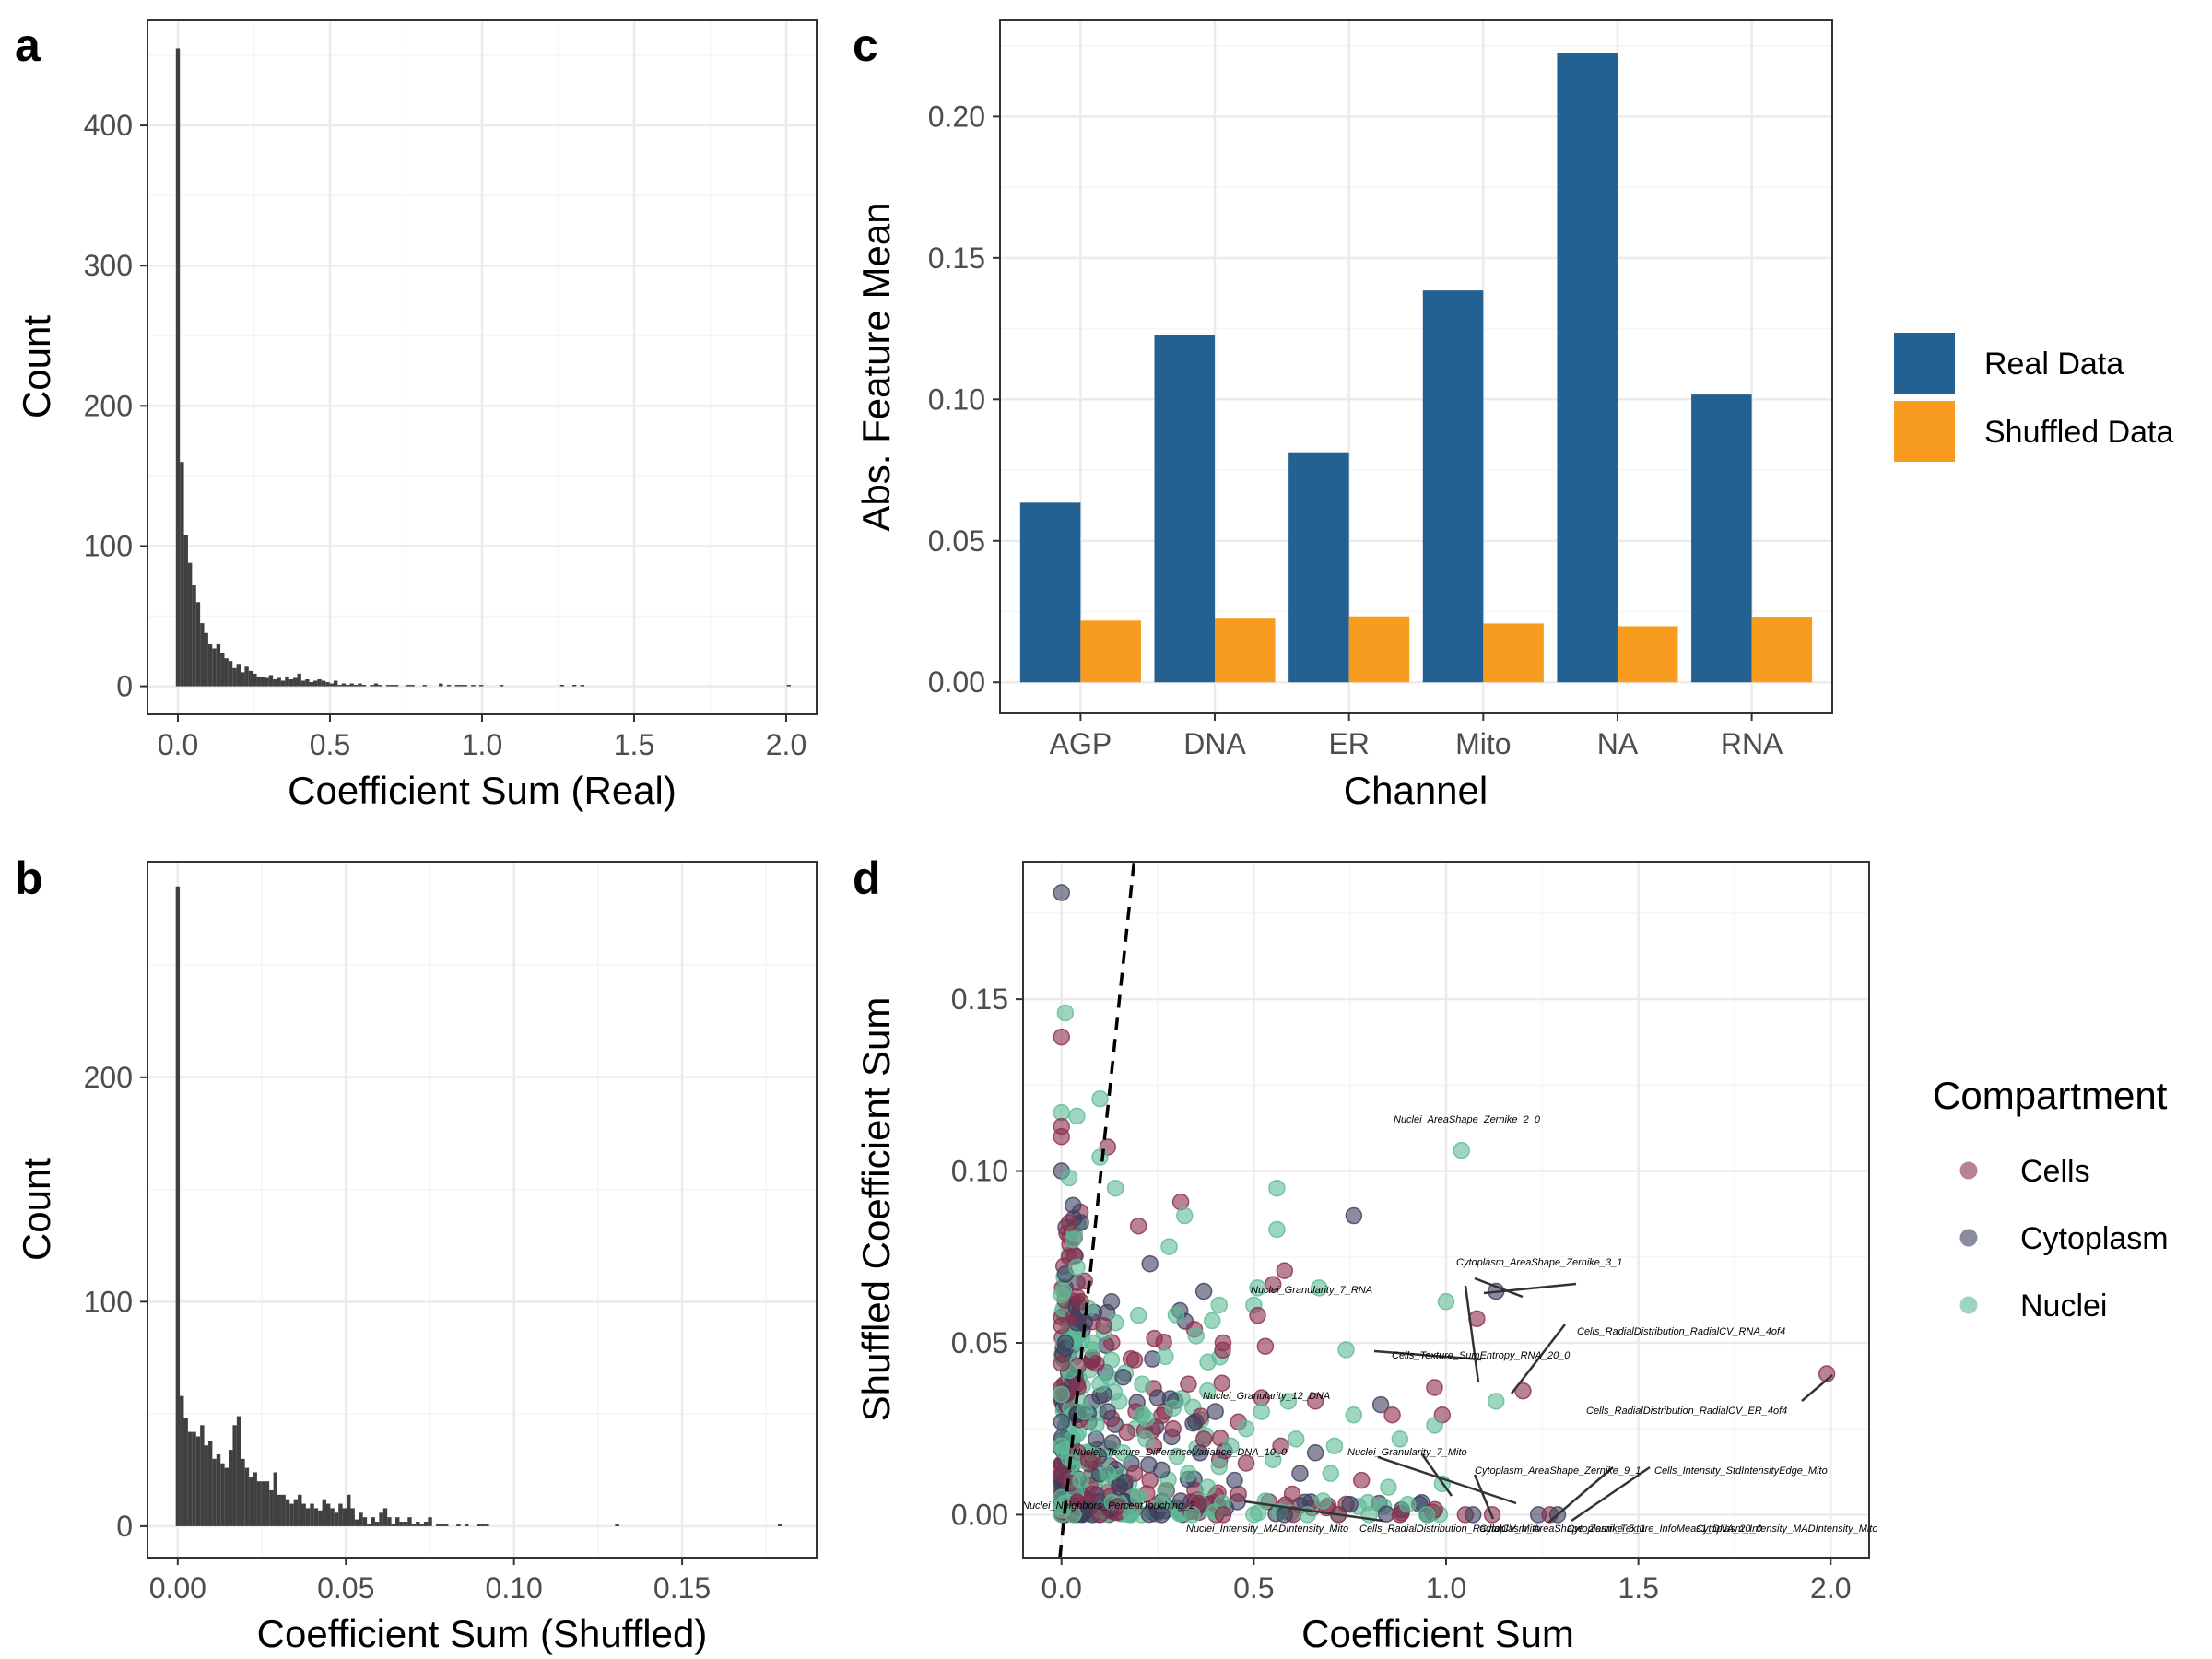  I want to click on annot-nuclei-neighbors-percenttouching: Nuclei_Neighbors_PercentTouching_2, so click(1108, 1506).